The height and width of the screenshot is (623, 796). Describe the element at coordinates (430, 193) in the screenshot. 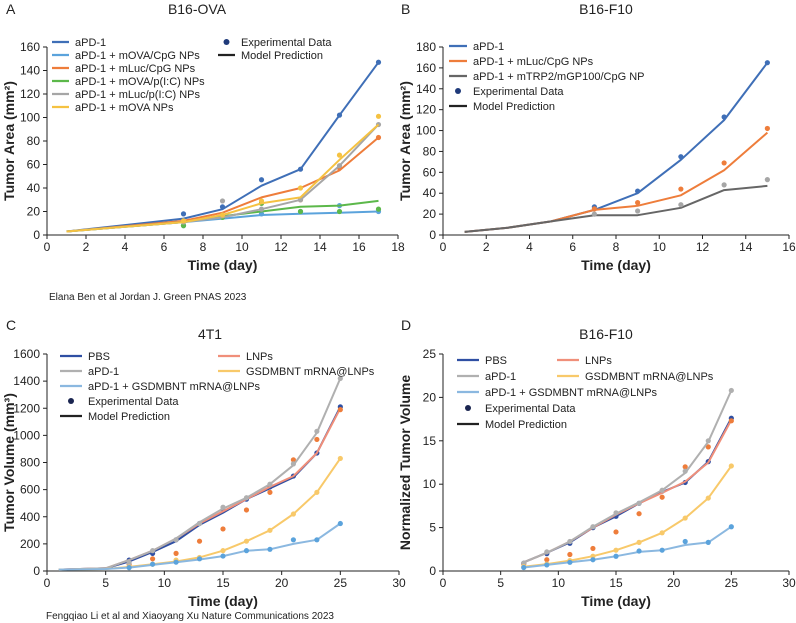

I see `y-tick-label: 40` at that location.